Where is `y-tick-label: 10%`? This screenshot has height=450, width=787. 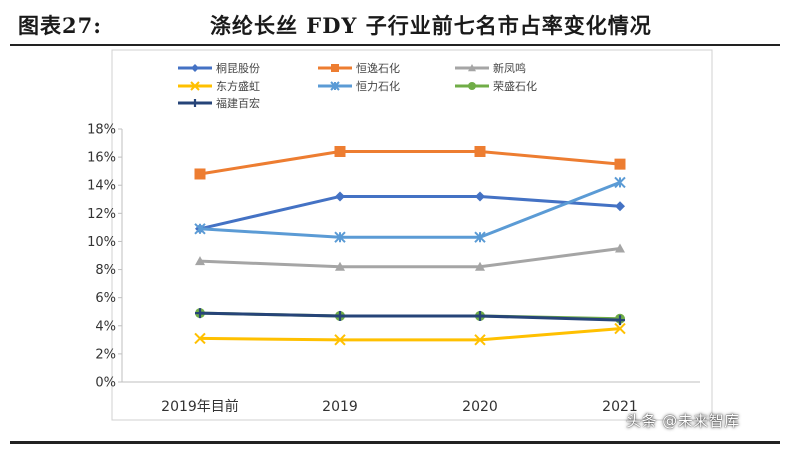
y-tick-label: 10% is located at coordinates (101, 242).